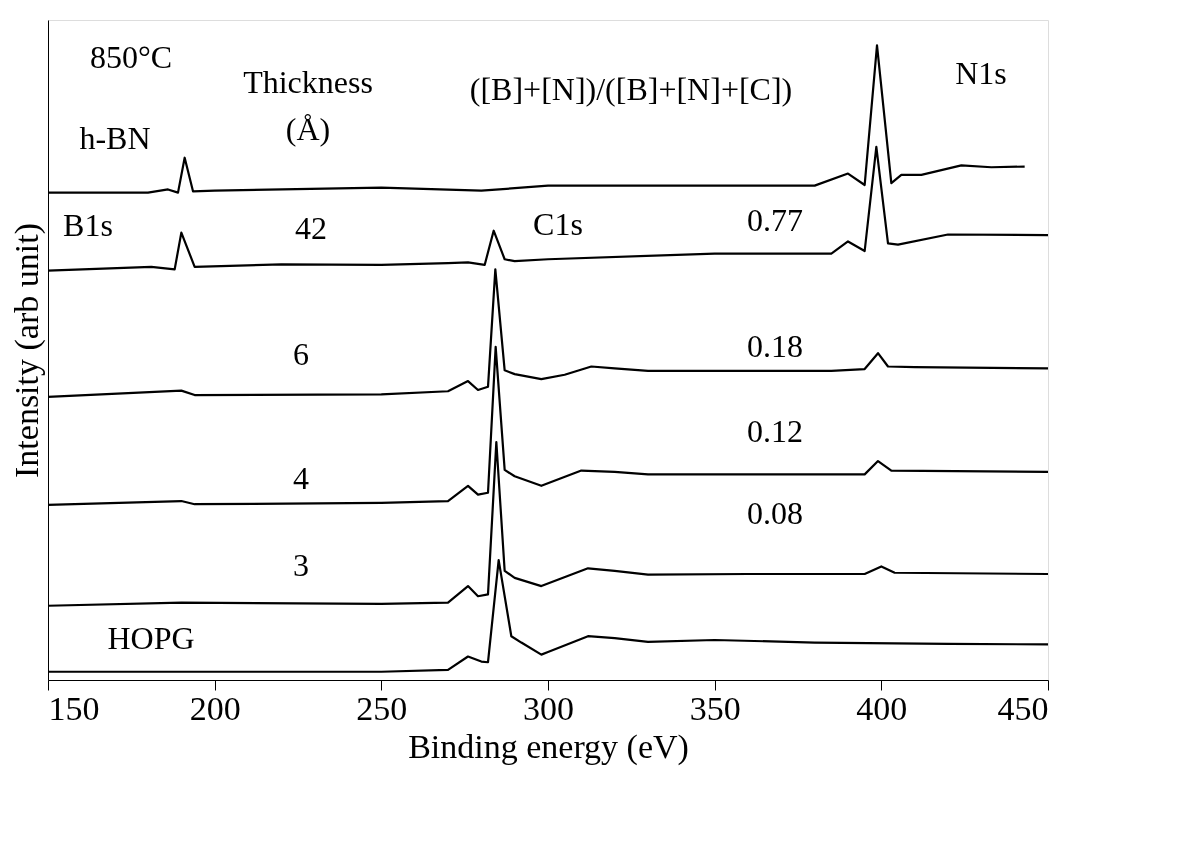  Describe the element at coordinates (382, 708) in the screenshot. I see `x-tick-label: 250` at that location.